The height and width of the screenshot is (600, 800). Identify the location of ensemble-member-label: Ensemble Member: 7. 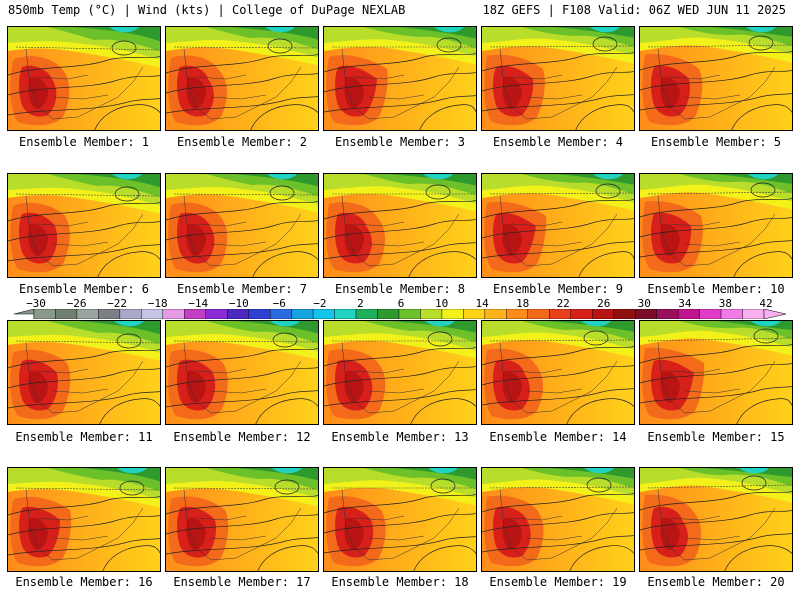
(242, 289).